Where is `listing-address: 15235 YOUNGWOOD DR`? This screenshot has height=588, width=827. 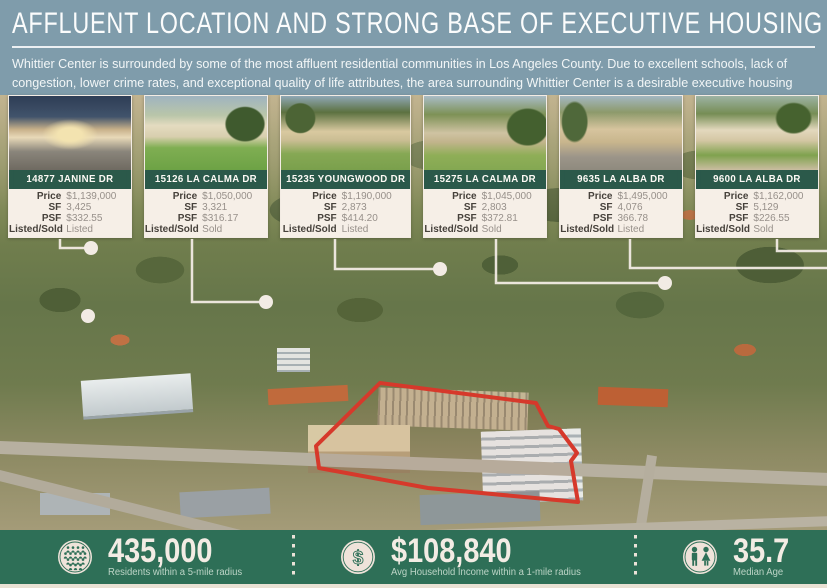 listing-address: 15235 YOUNGWOOD DR is located at coordinates (345, 179).